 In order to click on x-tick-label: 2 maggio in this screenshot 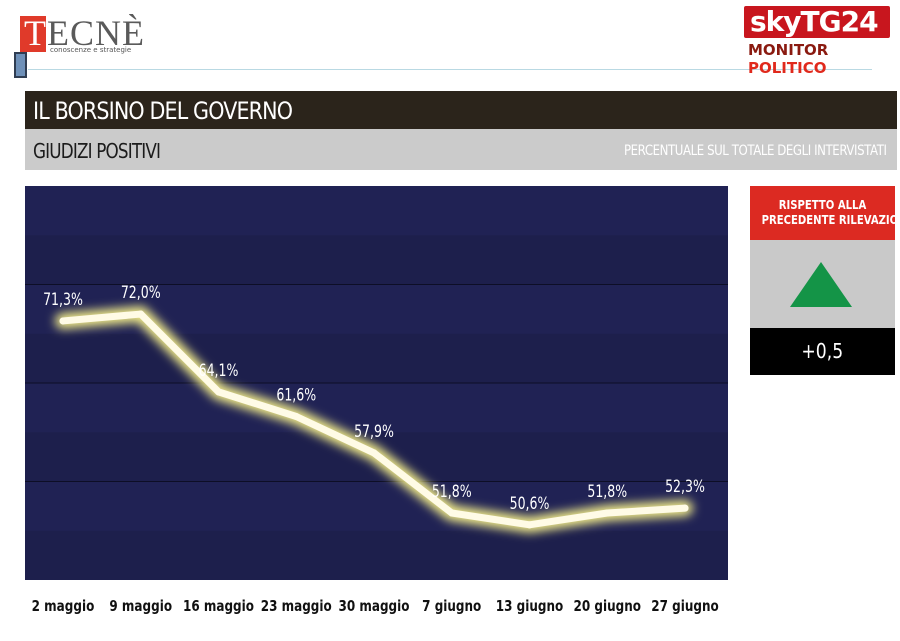, I will do `click(63, 607)`.